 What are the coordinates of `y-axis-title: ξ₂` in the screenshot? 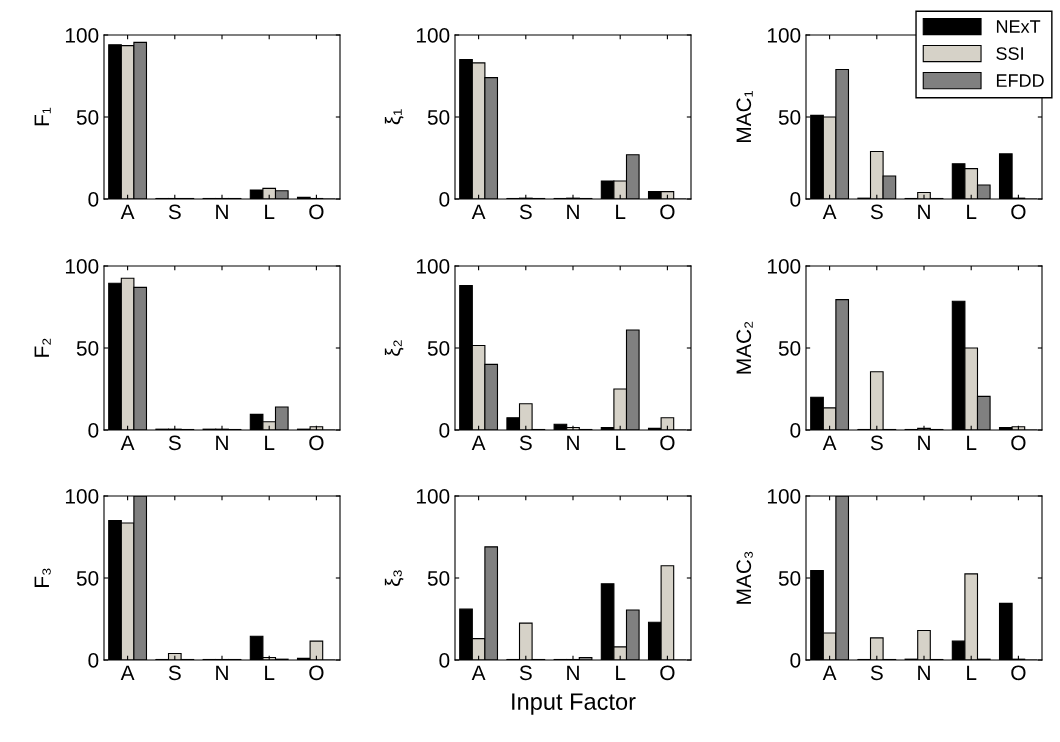 It's located at (394, 348).